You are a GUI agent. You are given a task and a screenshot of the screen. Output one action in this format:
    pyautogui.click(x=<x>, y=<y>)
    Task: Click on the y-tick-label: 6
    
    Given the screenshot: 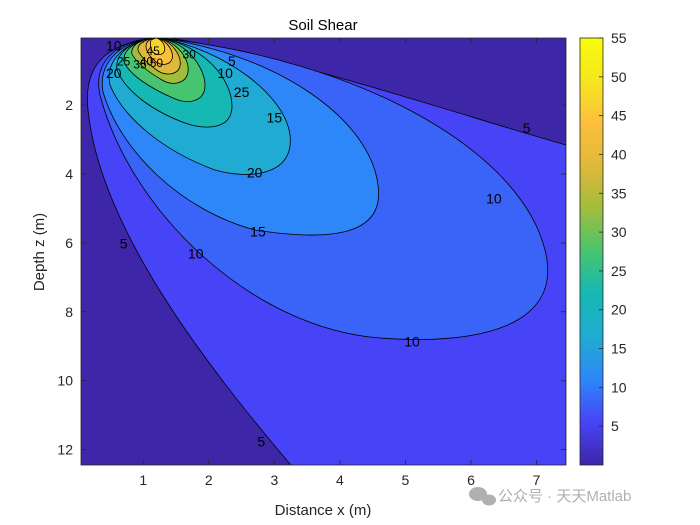 What is the action you would take?
    pyautogui.click(x=69, y=243)
    